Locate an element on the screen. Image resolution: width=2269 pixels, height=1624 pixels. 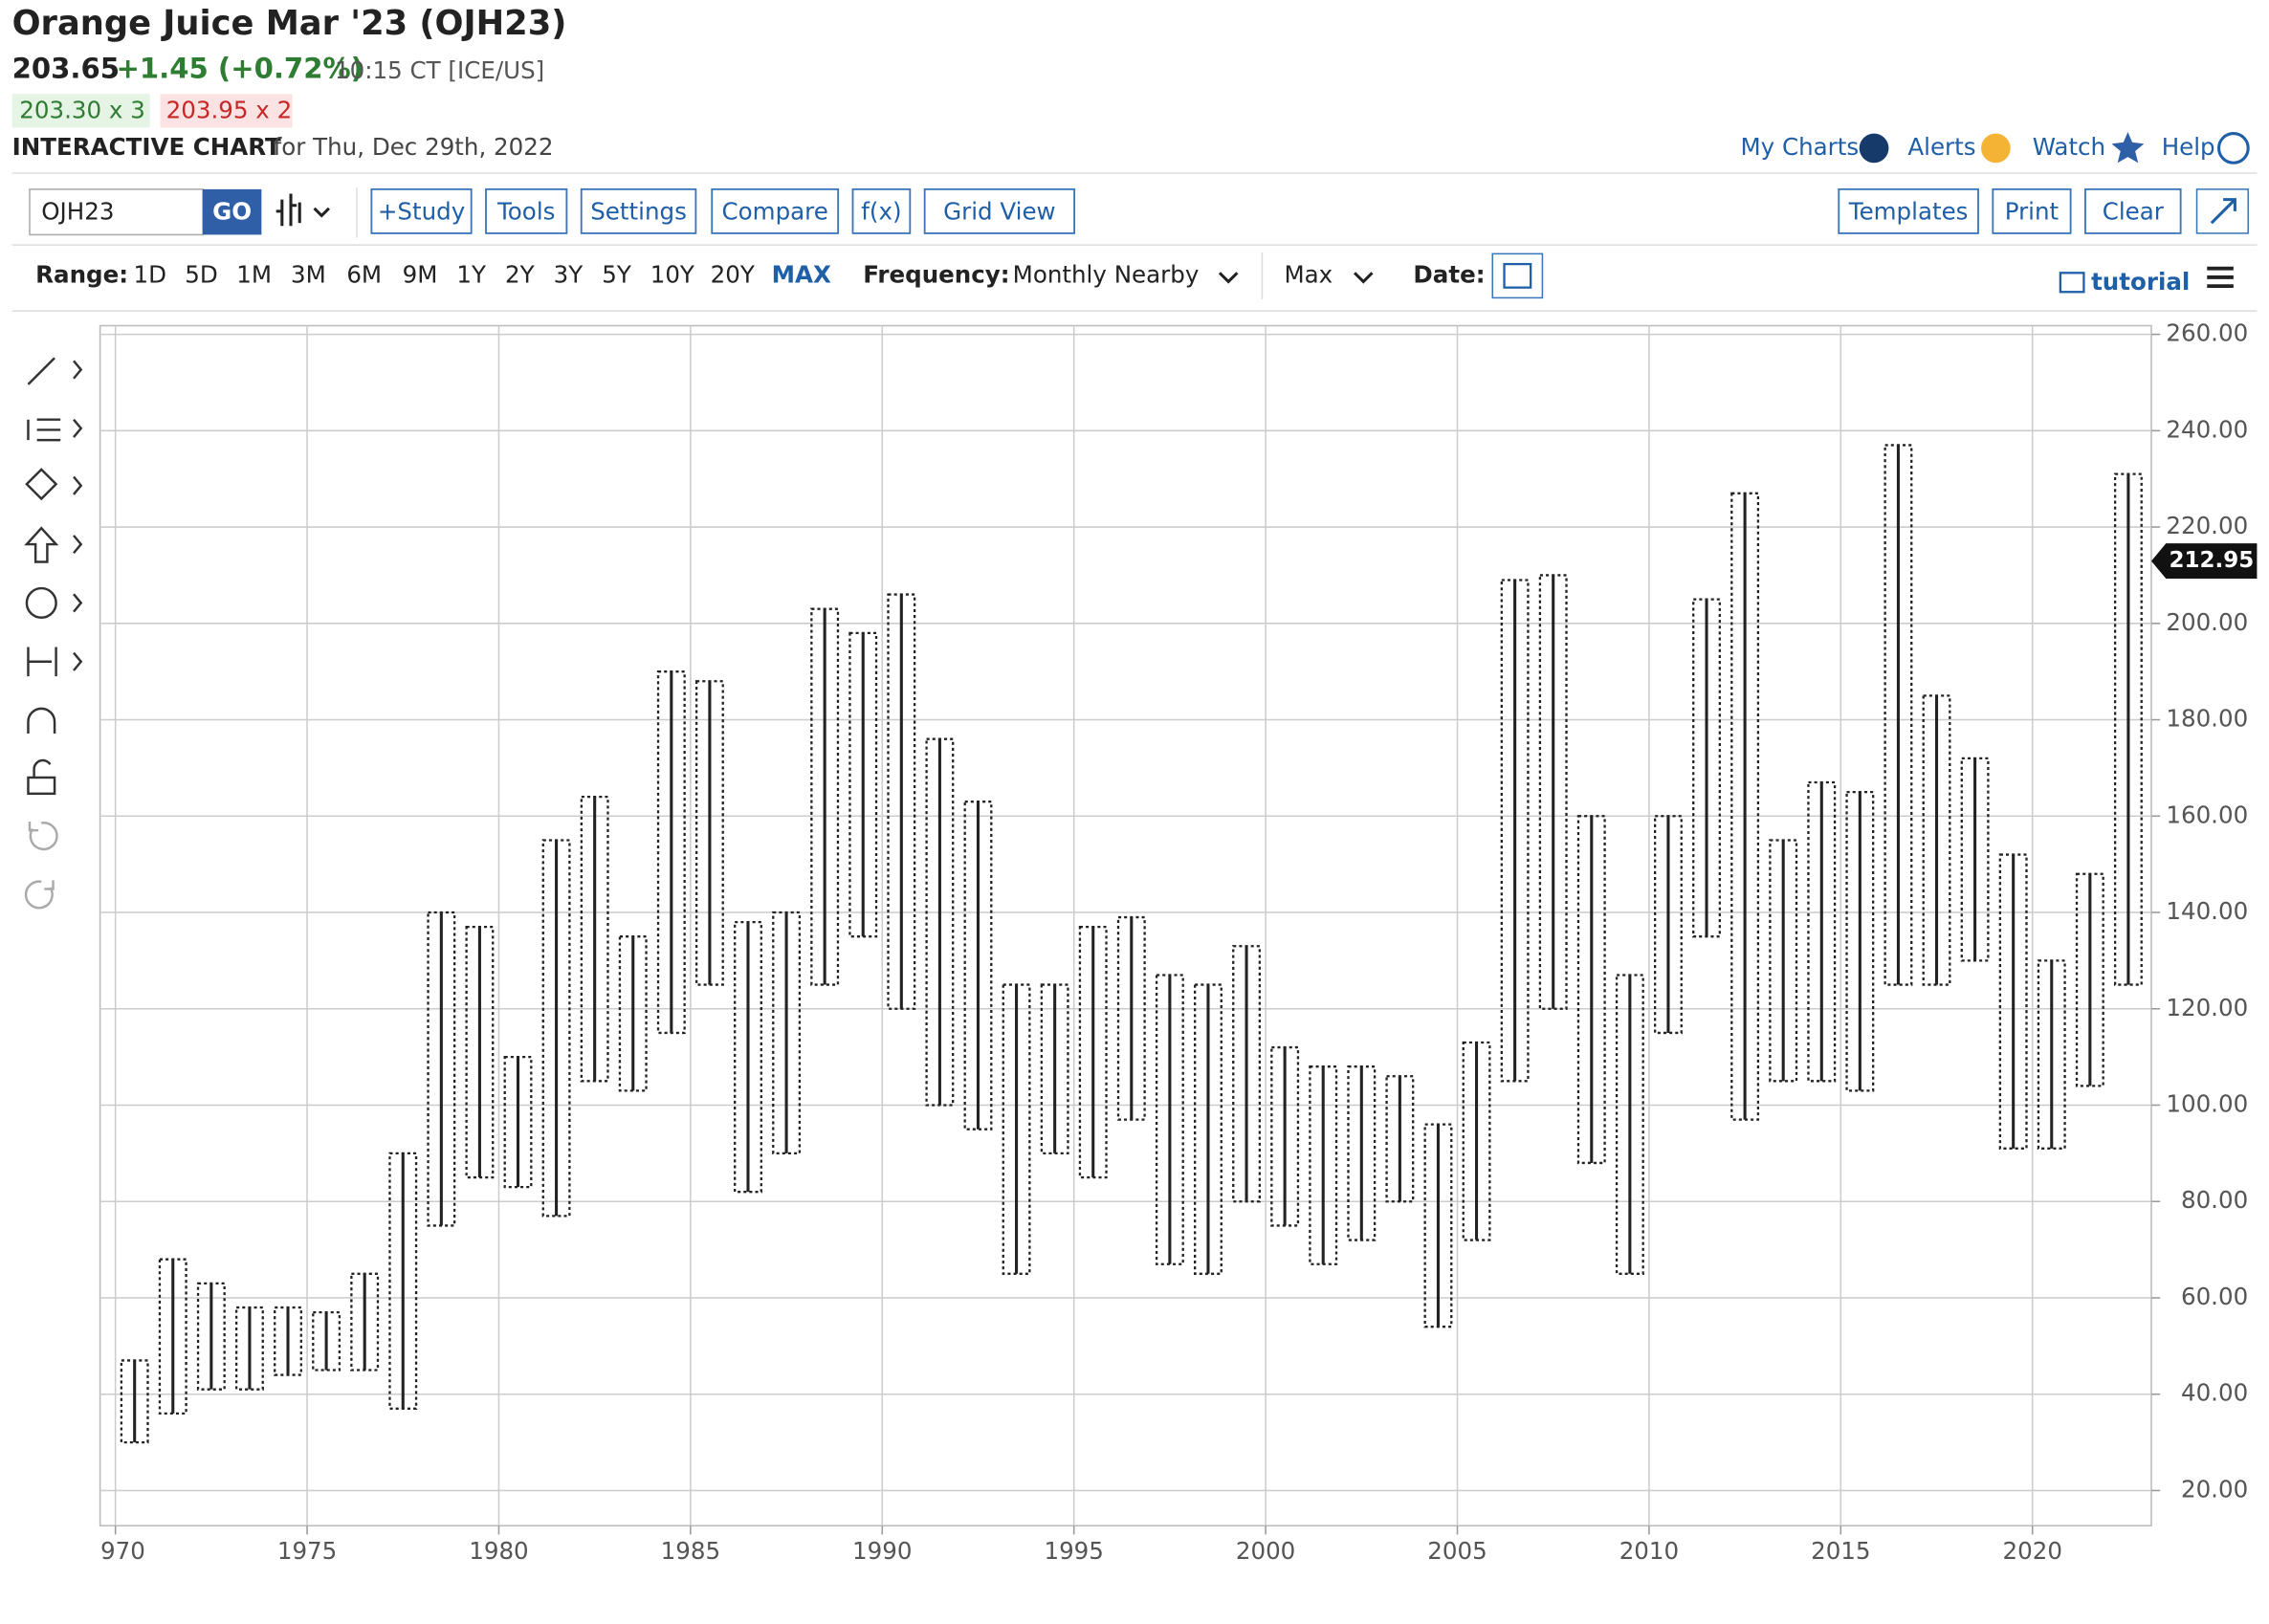
button-label: f(x) is located at coordinates (881, 211).